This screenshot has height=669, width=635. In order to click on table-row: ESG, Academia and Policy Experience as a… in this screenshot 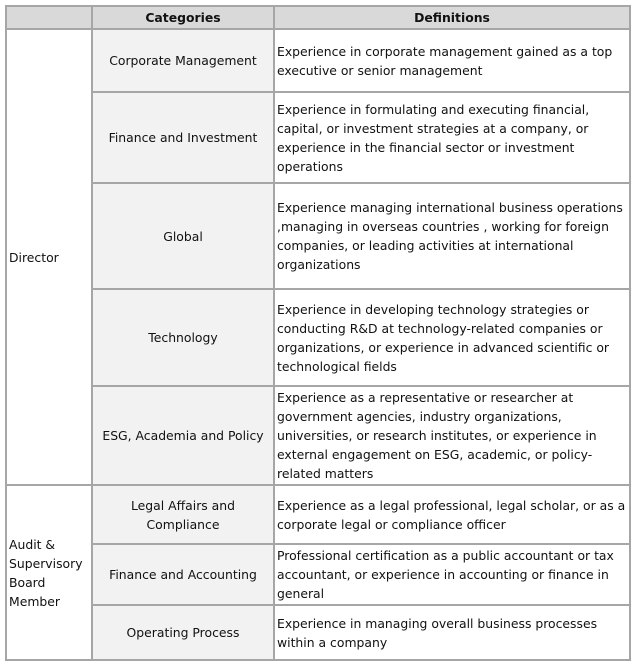, I will do `click(318, 435)`.